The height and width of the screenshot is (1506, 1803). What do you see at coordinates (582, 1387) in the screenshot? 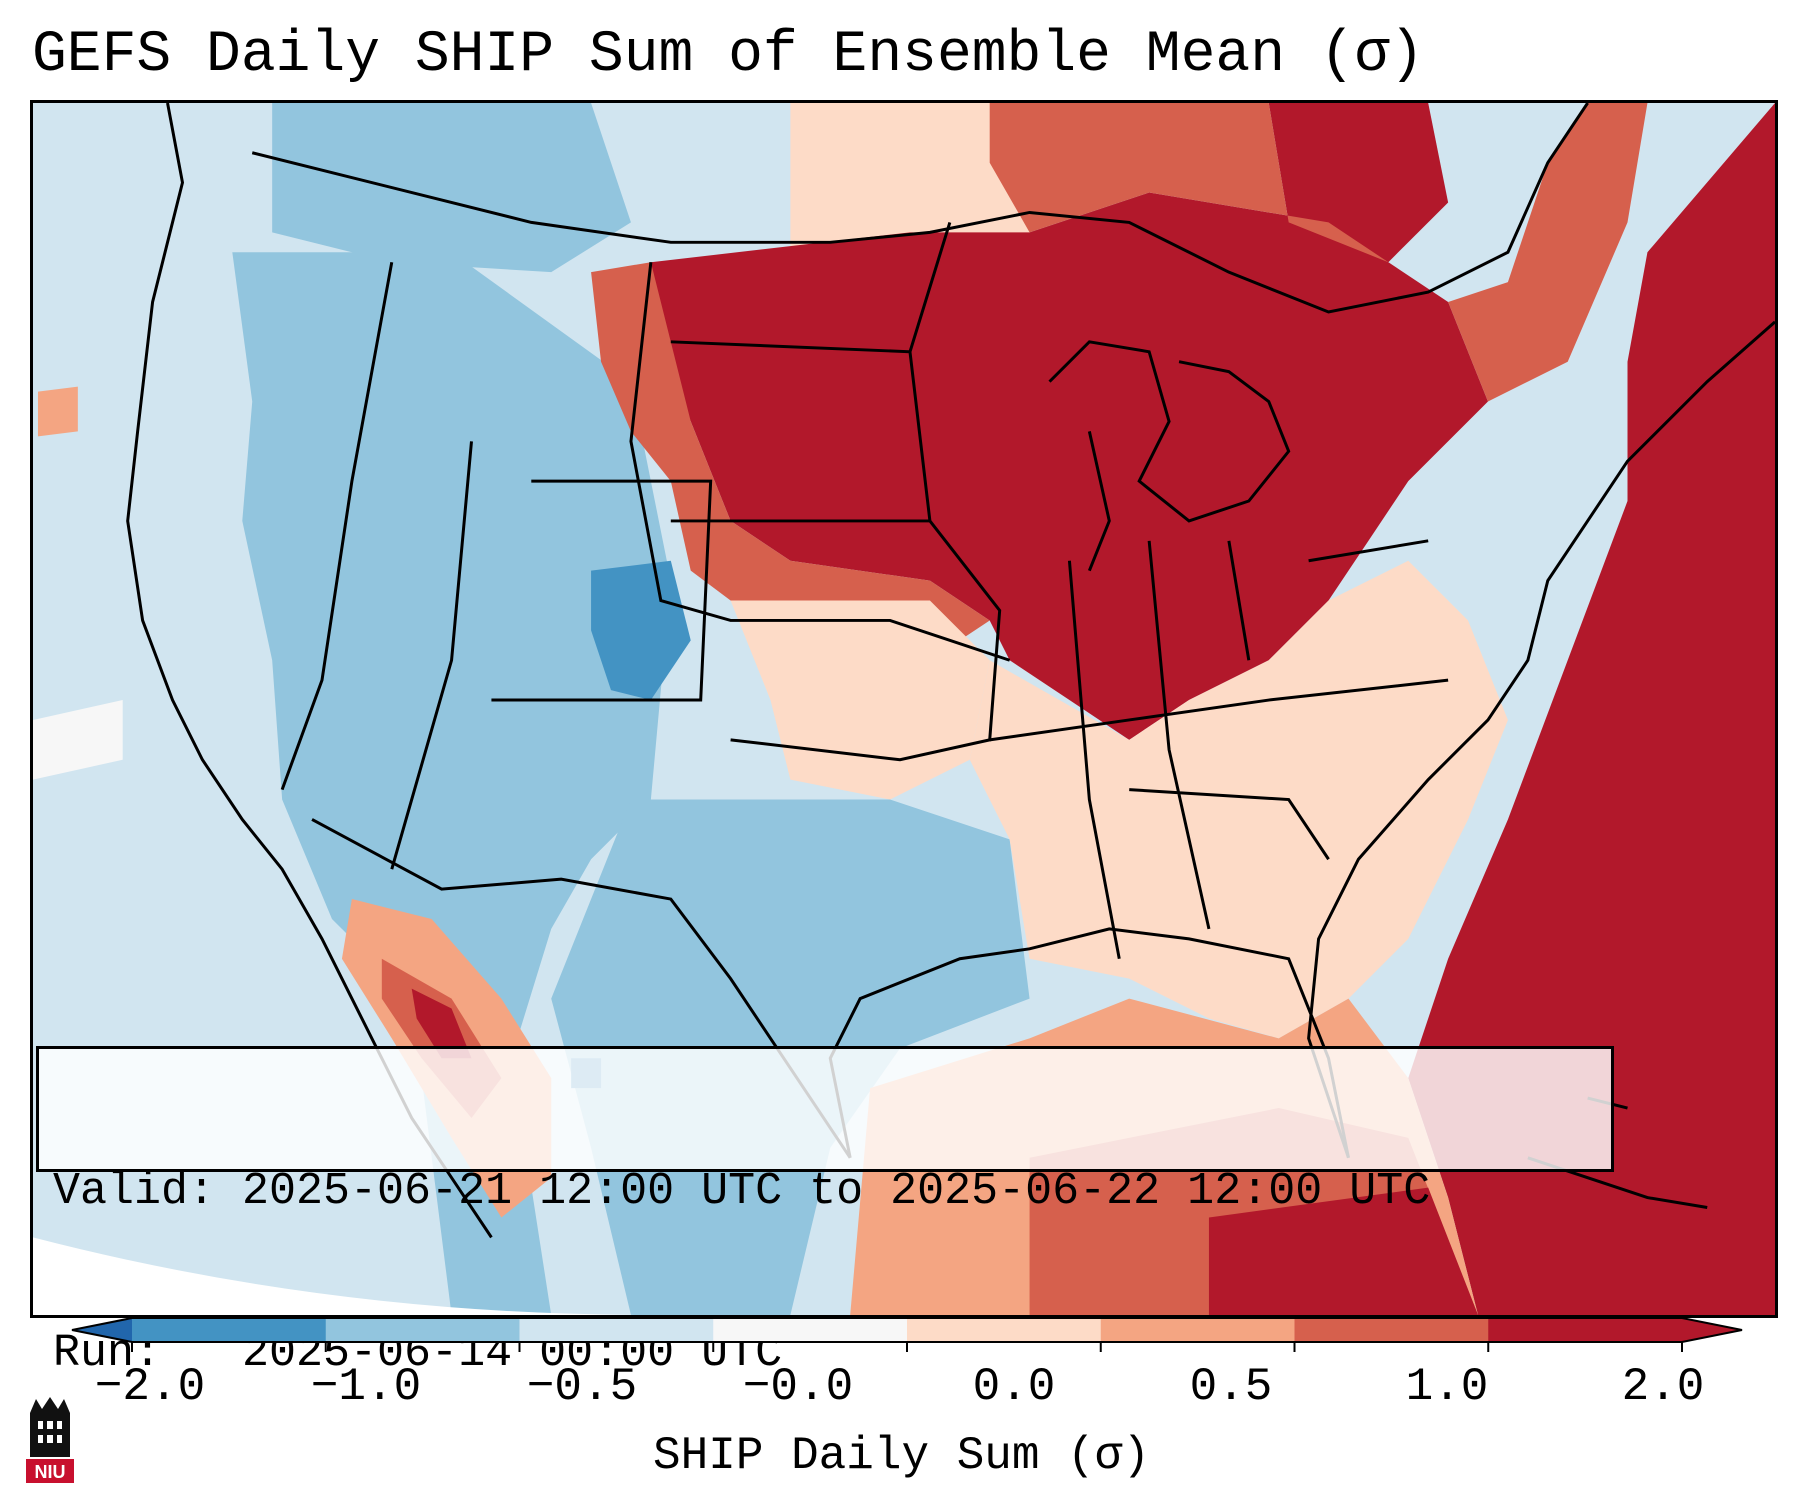
I see `colorbar-tick-2: −0.5` at bounding box center [582, 1387].